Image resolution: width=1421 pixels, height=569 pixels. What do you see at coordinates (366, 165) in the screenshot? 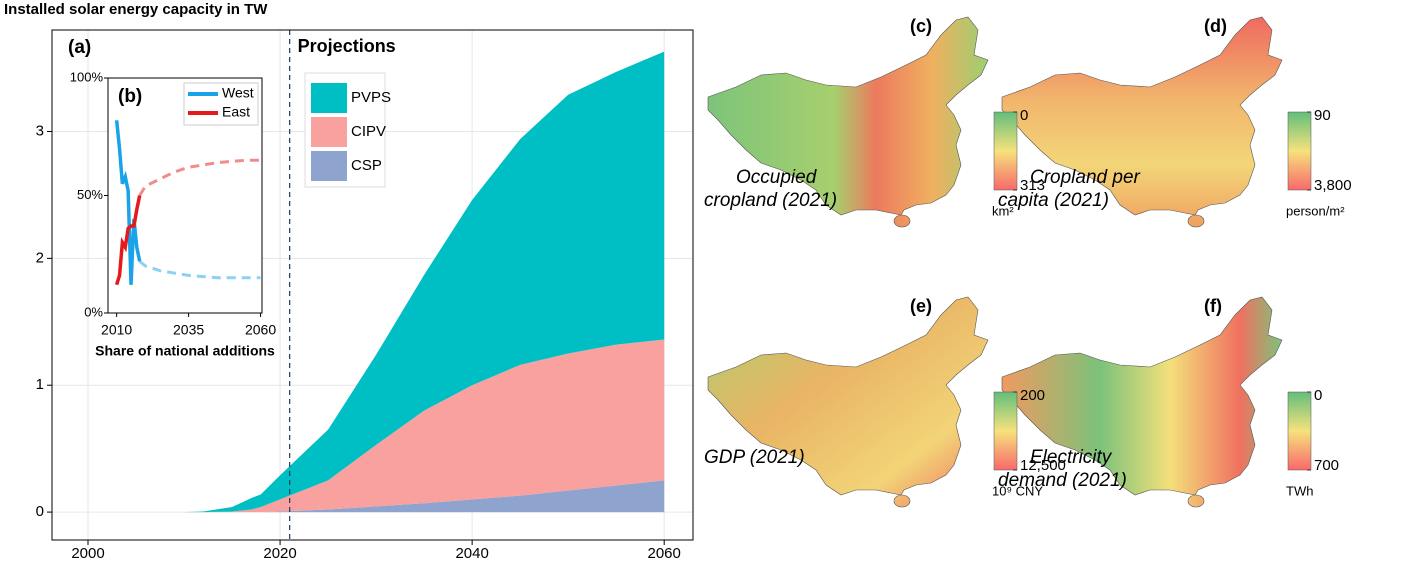
I see `legend-label: CSP` at bounding box center [366, 165].